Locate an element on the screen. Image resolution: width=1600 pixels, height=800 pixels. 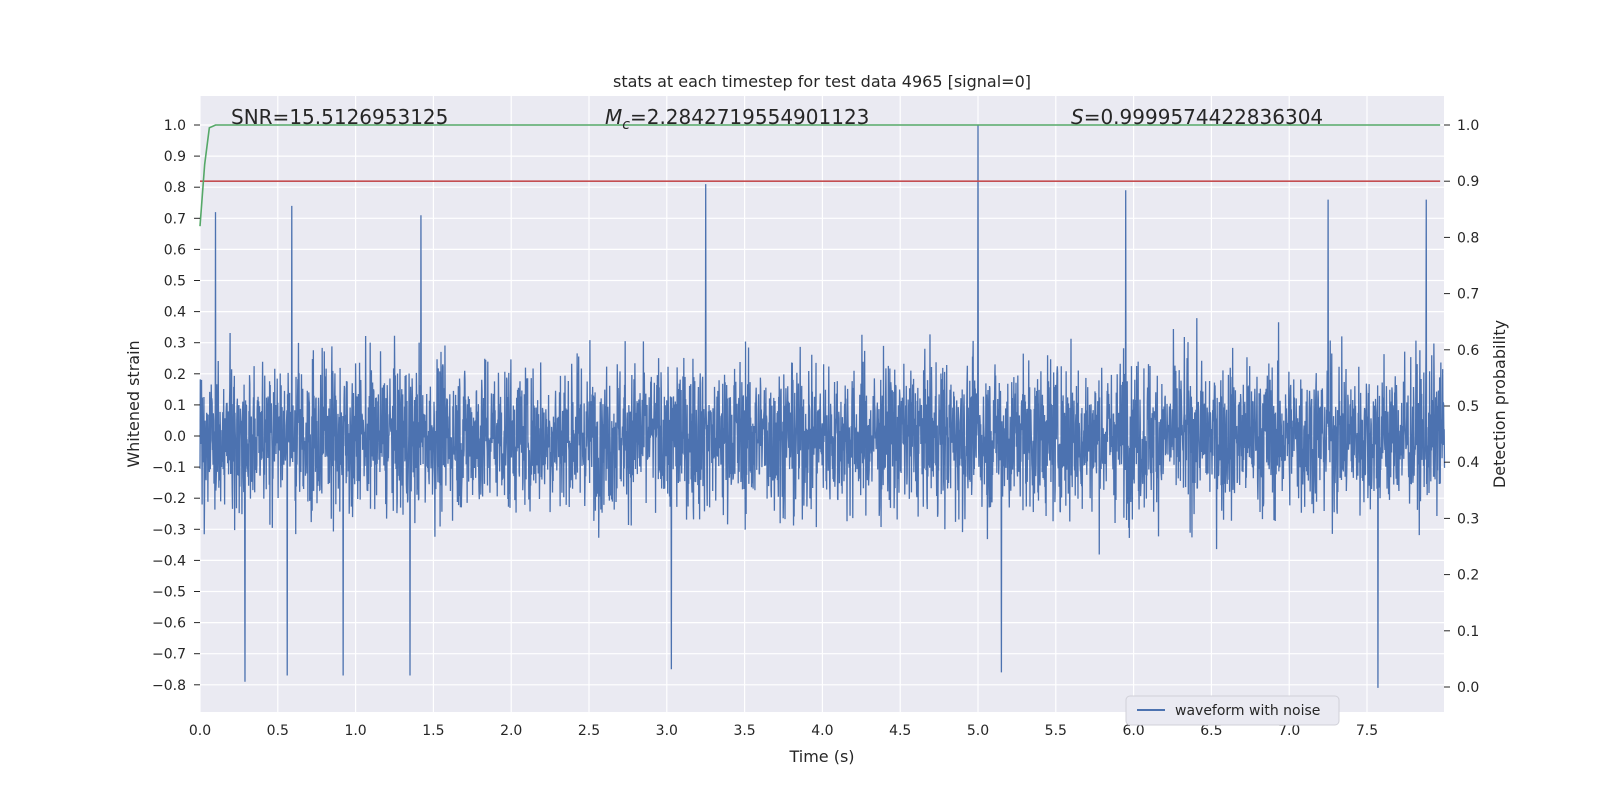
y-tick-label: 0.7 is located at coordinates (175, 219).